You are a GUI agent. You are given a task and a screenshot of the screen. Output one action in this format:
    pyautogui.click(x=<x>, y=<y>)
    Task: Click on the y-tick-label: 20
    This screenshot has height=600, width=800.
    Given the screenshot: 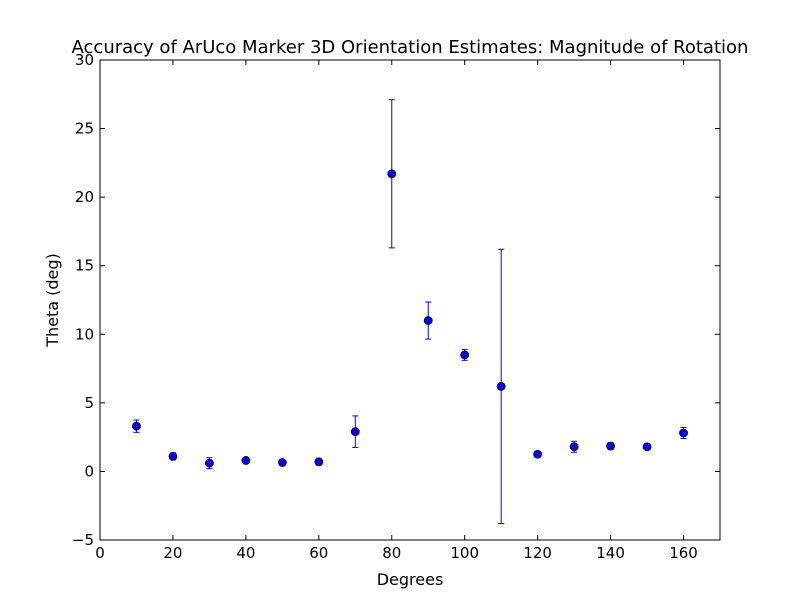 What is the action you would take?
    pyautogui.click(x=84, y=197)
    